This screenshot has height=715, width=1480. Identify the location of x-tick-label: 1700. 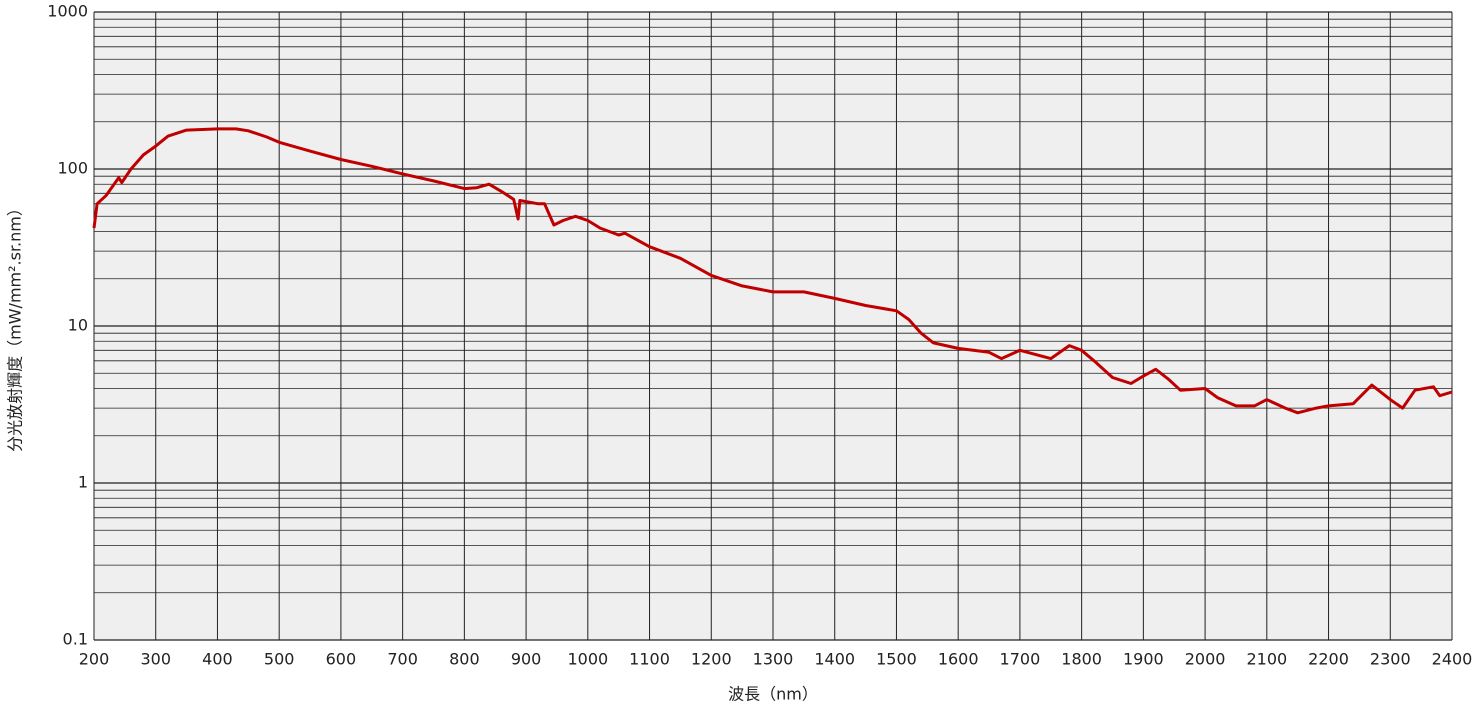
(1020, 659).